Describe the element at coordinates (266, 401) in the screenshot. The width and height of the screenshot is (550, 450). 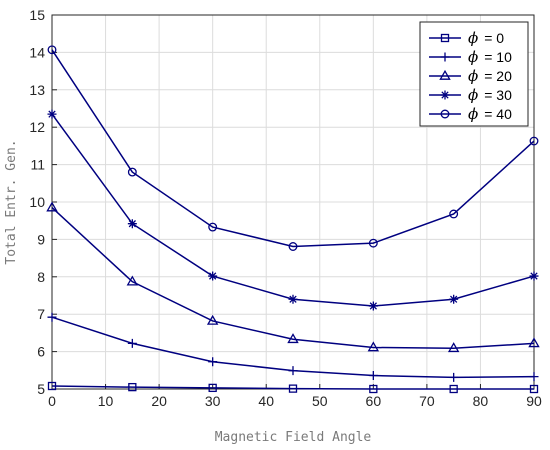
I see `x-tick-label: 40` at that location.